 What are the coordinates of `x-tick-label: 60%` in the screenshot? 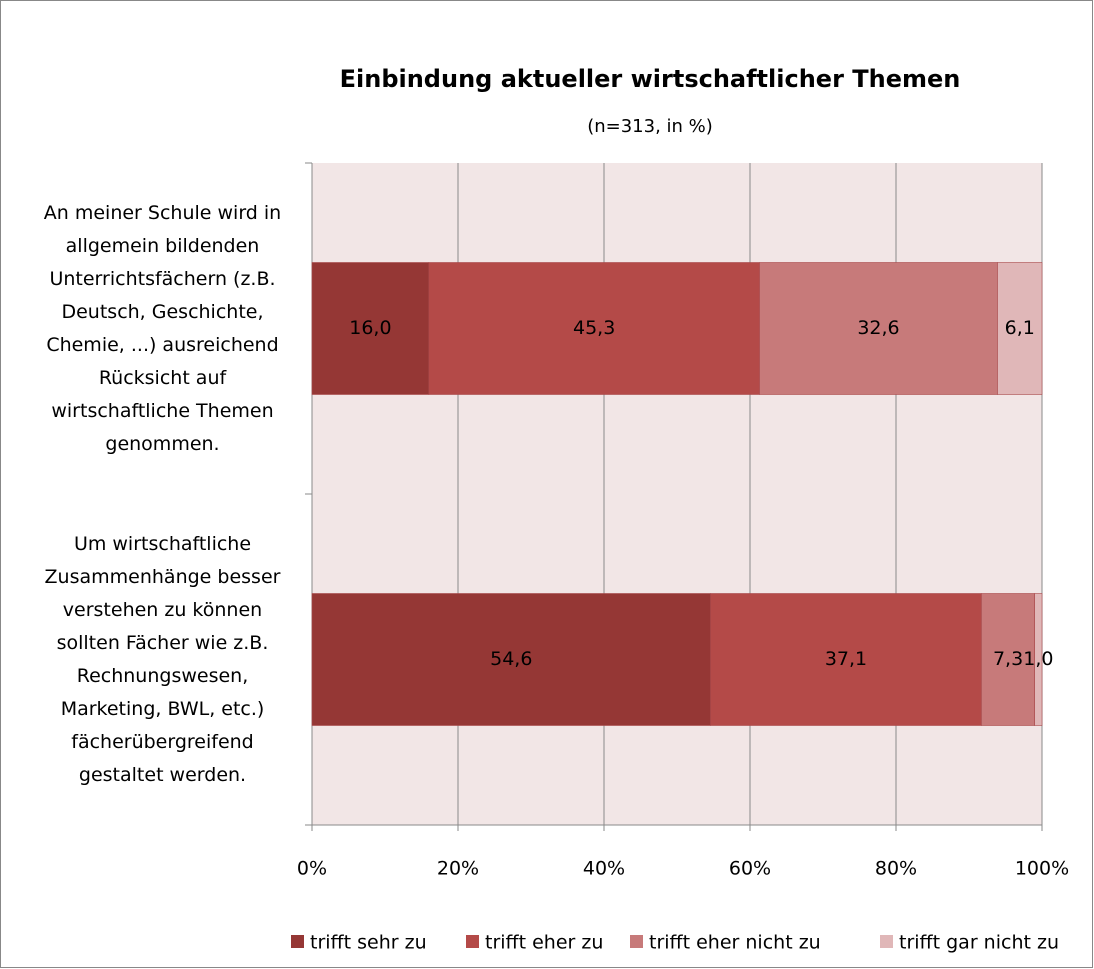 It's located at (750, 869).